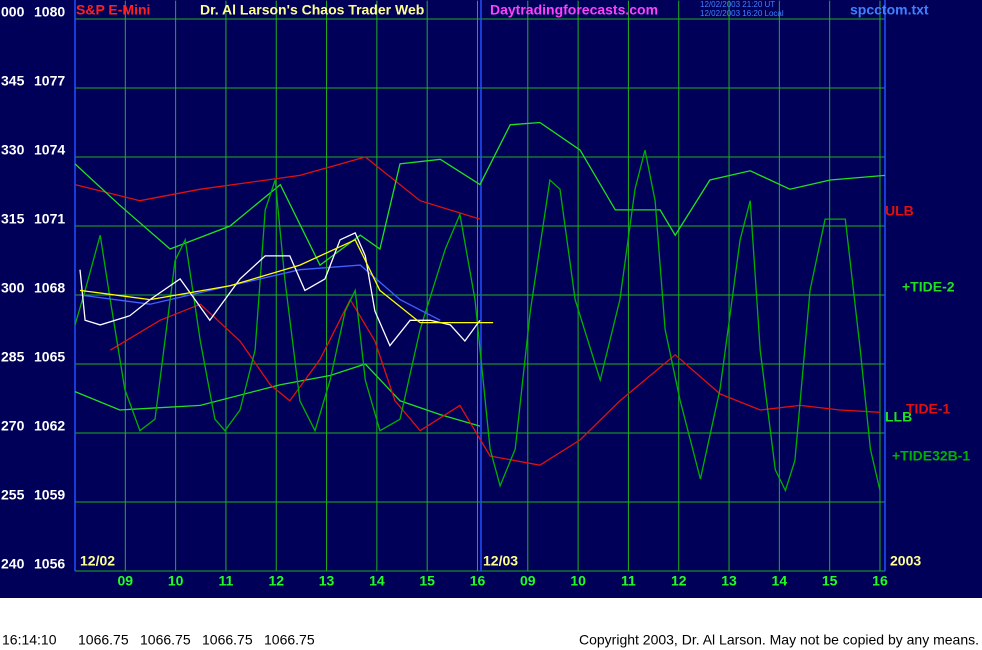 This screenshot has height=650, width=982. I want to click on day-label: 2003, so click(905, 561).